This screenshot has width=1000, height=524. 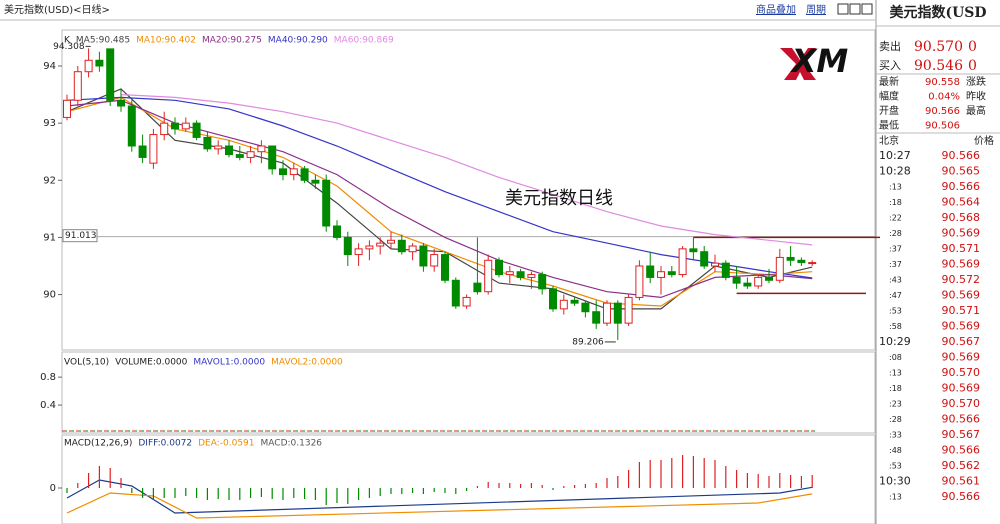 I want to click on overlay-button: 商品叠加, so click(x=776, y=9).